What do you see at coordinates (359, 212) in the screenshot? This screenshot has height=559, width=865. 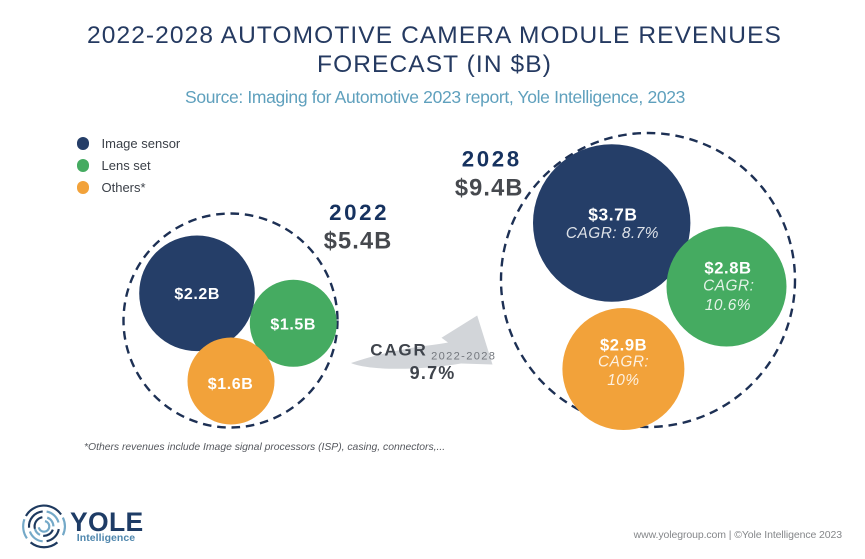 I see `svg-text: 2022` at bounding box center [359, 212].